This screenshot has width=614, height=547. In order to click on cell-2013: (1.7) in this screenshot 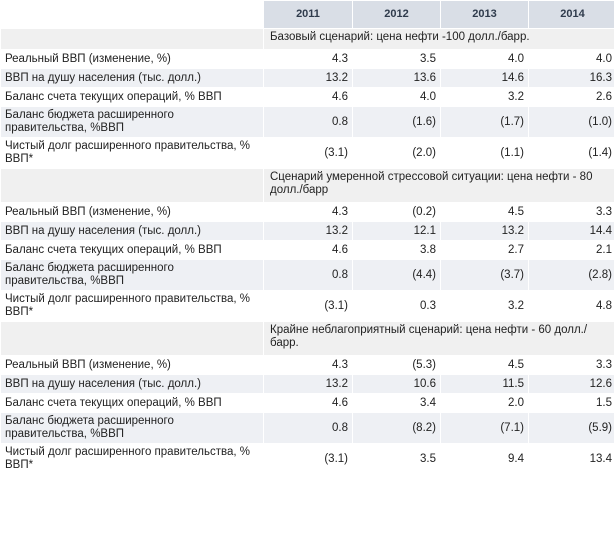, I will do `click(484, 122)`.